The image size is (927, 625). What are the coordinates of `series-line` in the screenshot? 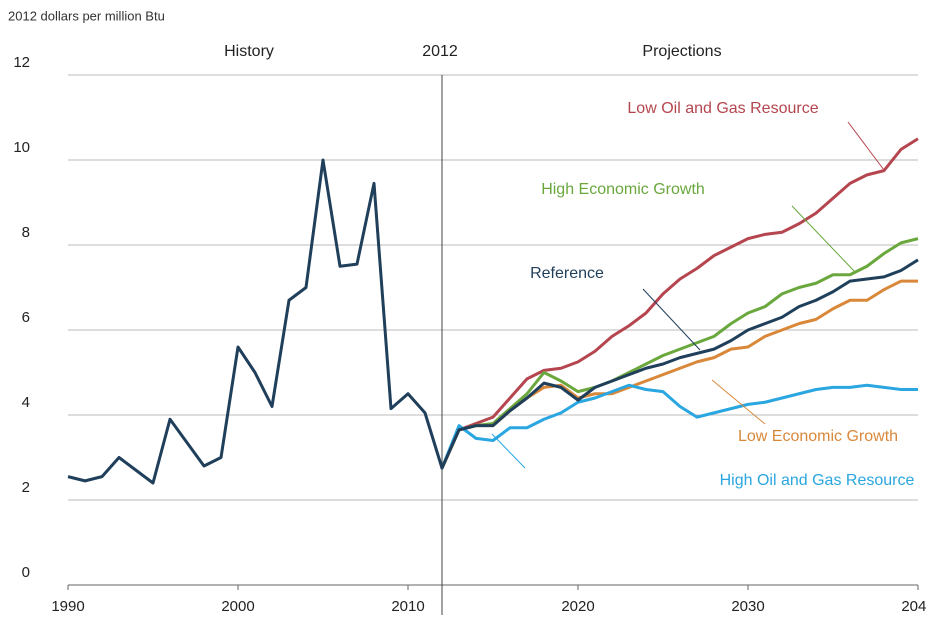 It's located at (679, 426).